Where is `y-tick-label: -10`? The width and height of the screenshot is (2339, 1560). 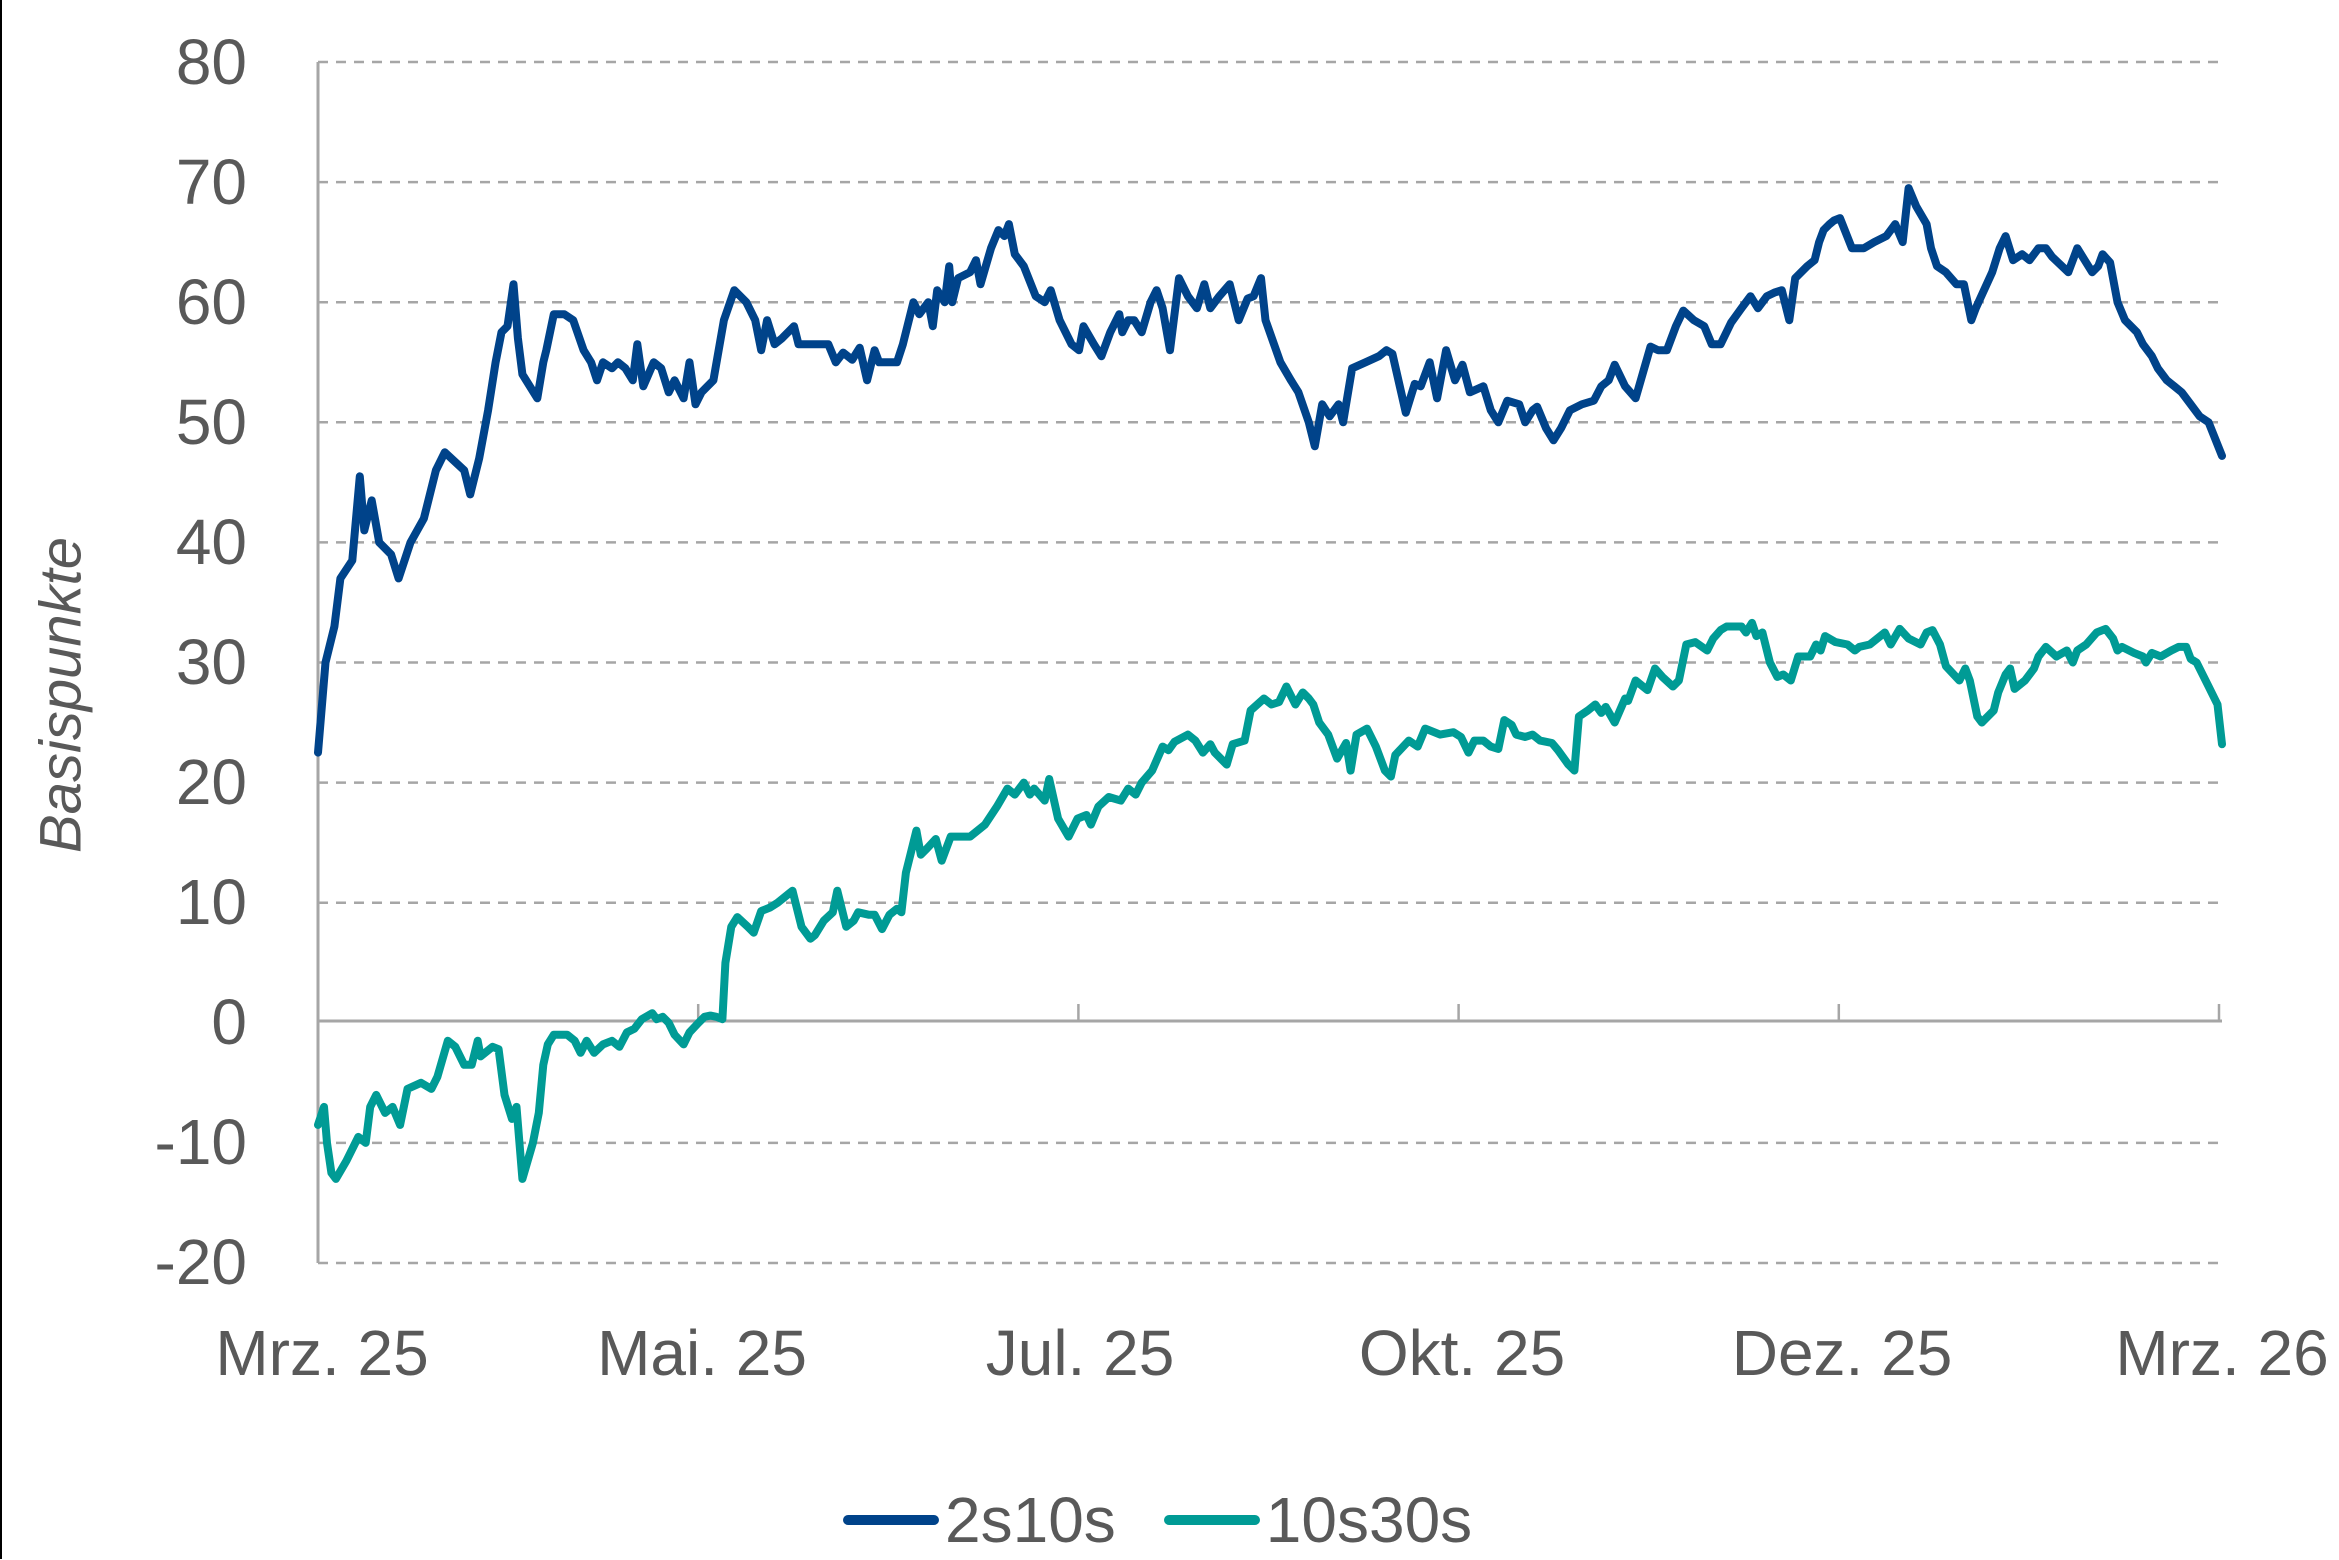 y-tick-label: -10 is located at coordinates (201, 1142).